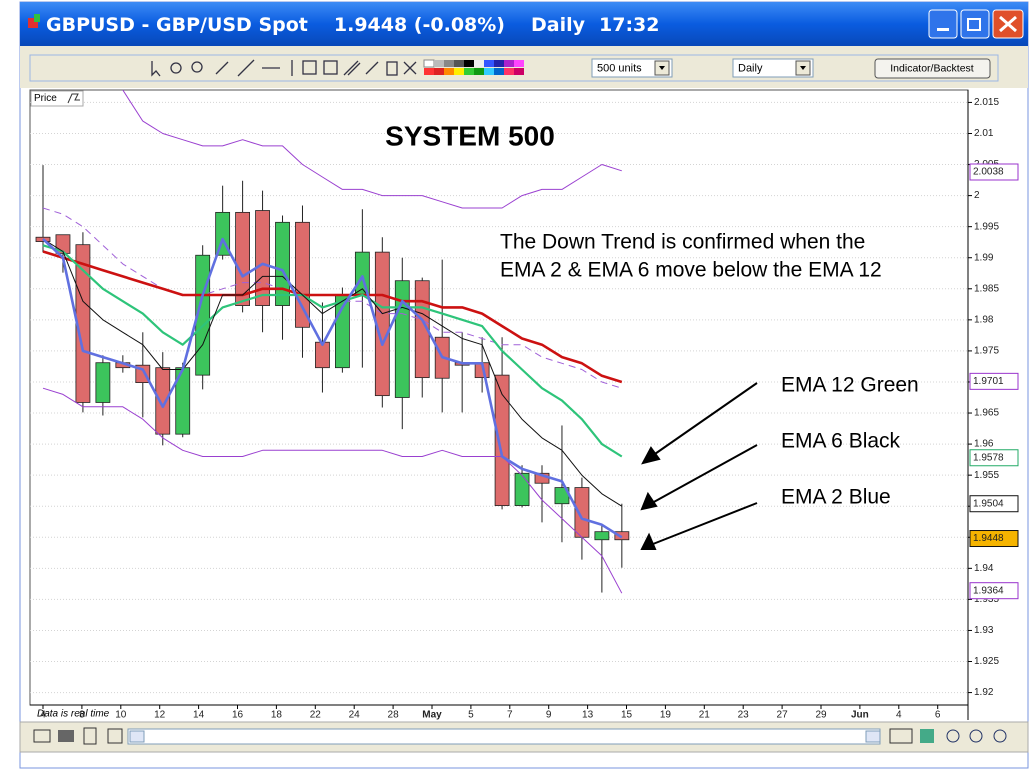 The width and height of the screenshot is (1029, 774). I want to click on minimize-button, so click(943, 24).